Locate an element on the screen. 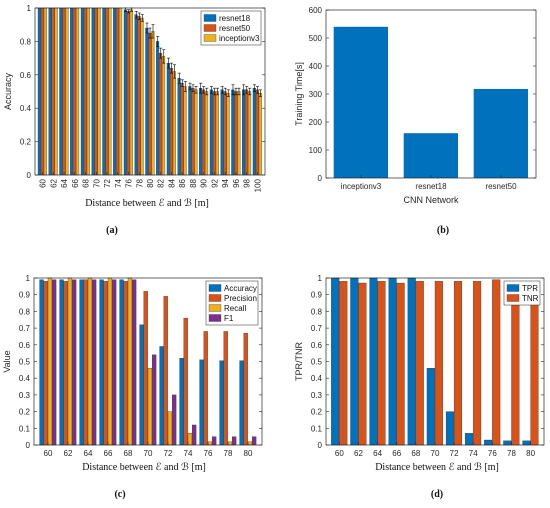  panel-d-xtick-label: 68 is located at coordinates (415, 453).